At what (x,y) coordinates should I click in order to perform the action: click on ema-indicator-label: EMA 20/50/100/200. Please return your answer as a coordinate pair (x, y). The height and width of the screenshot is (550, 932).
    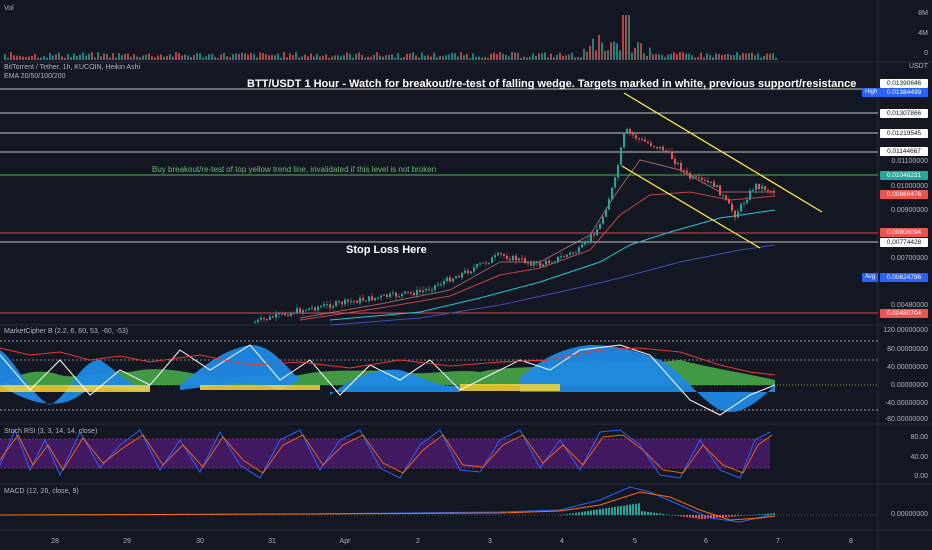
    Looking at the image, I should click on (35, 76).